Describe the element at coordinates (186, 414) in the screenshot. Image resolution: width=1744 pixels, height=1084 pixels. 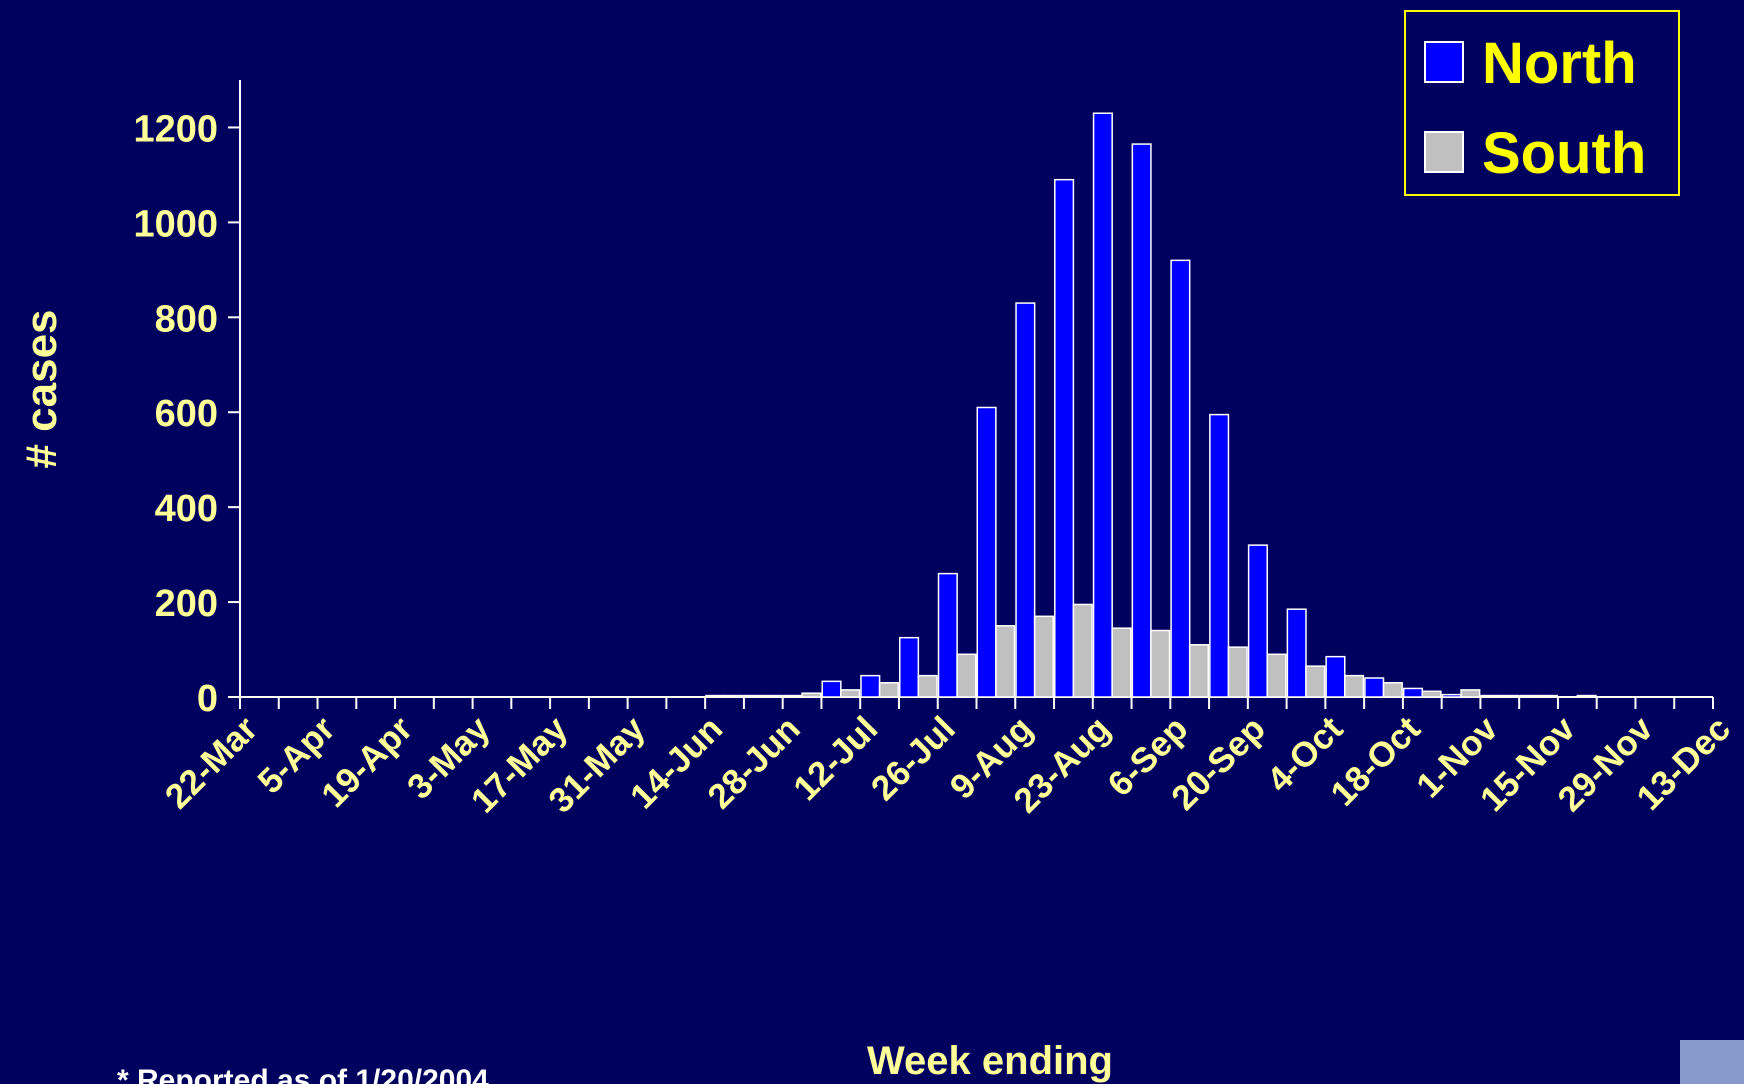
I see `y-tick-label: 600` at that location.